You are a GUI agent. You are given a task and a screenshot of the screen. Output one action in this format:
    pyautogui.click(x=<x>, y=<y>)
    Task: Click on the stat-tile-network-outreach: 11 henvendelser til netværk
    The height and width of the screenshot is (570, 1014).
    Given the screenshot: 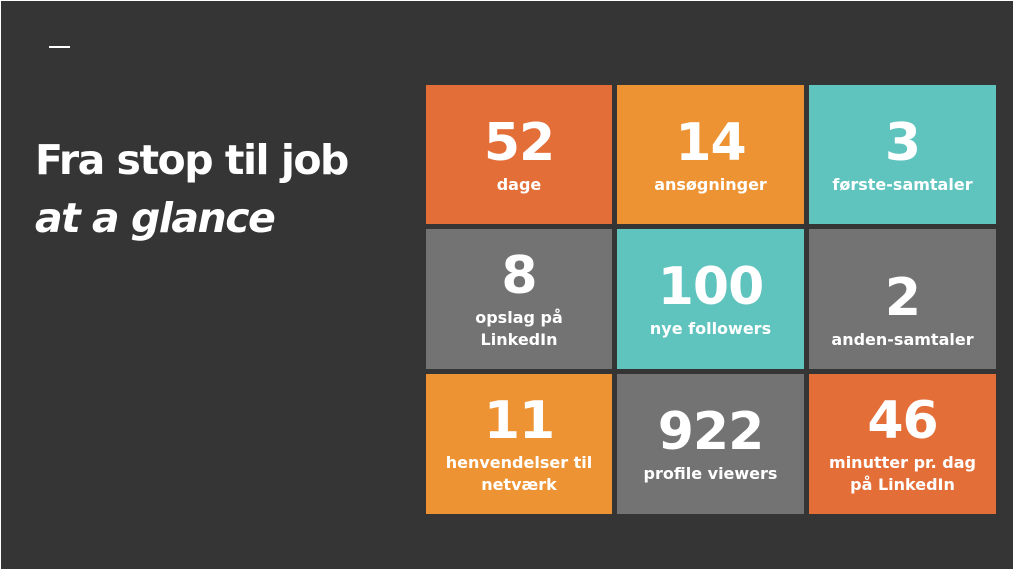 What is the action you would take?
    pyautogui.click(x=519, y=444)
    